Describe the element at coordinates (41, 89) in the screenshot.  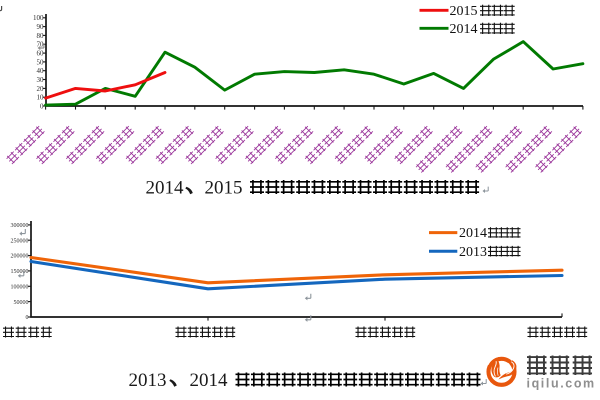
I see `svg-text: 20` at that location.